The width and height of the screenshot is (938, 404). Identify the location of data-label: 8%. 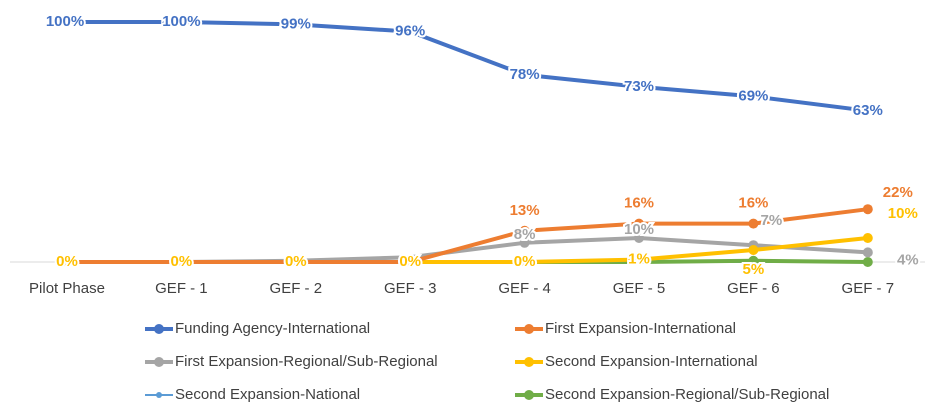
(525, 234).